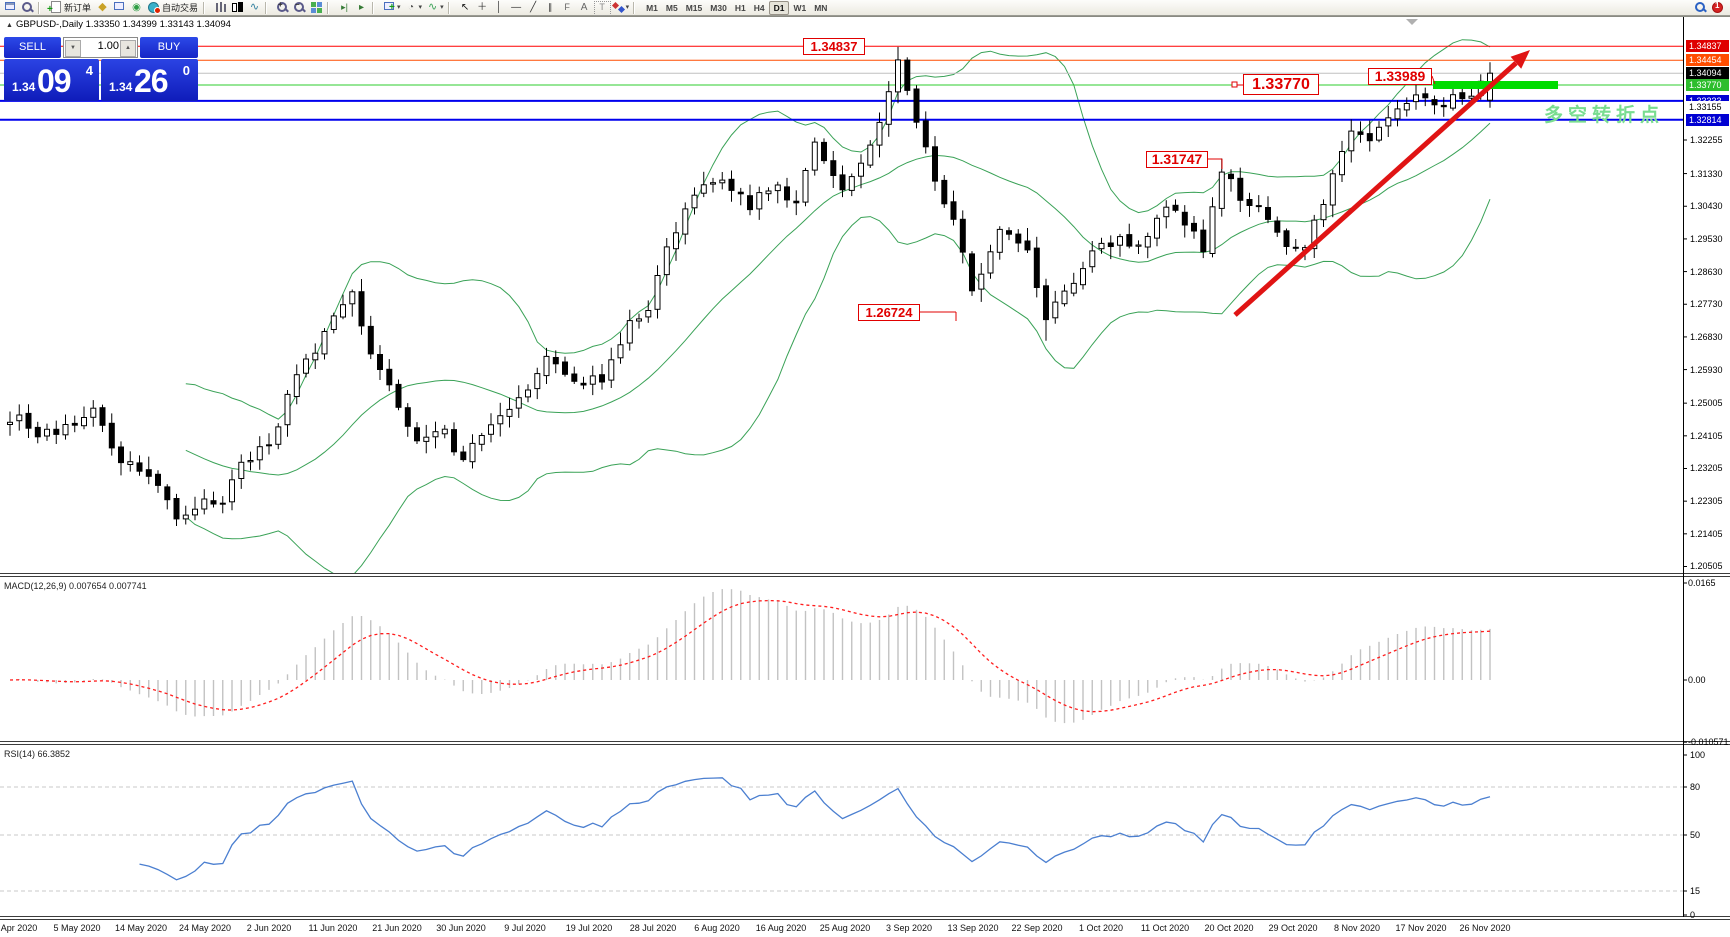  Describe the element at coordinates (180, 8) in the screenshot. I see `auto-trading-icon-label: 自动交易` at that location.